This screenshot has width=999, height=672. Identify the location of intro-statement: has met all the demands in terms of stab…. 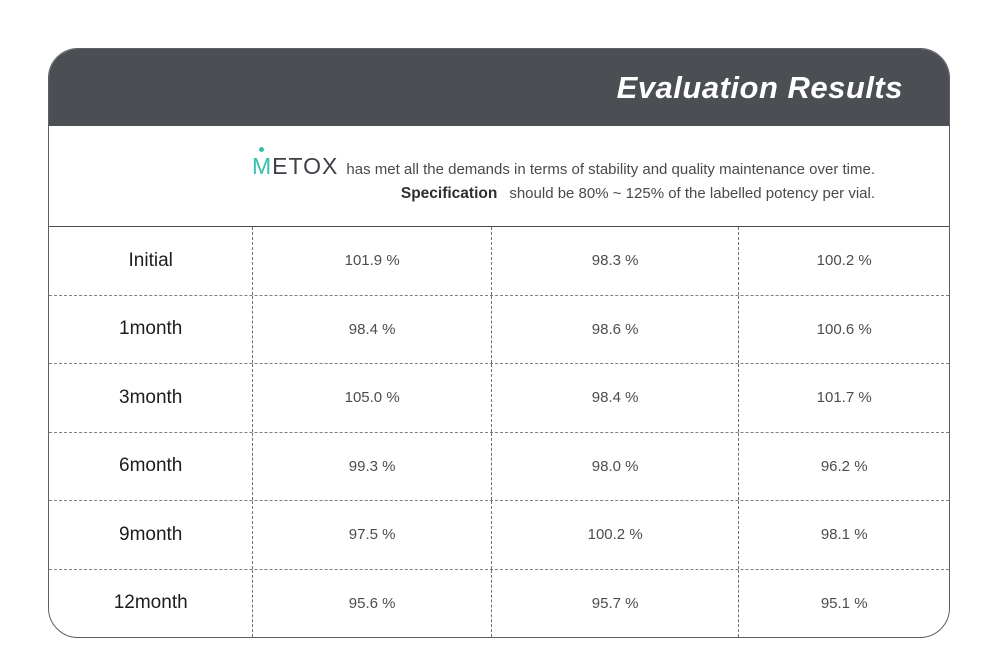
(610, 169).